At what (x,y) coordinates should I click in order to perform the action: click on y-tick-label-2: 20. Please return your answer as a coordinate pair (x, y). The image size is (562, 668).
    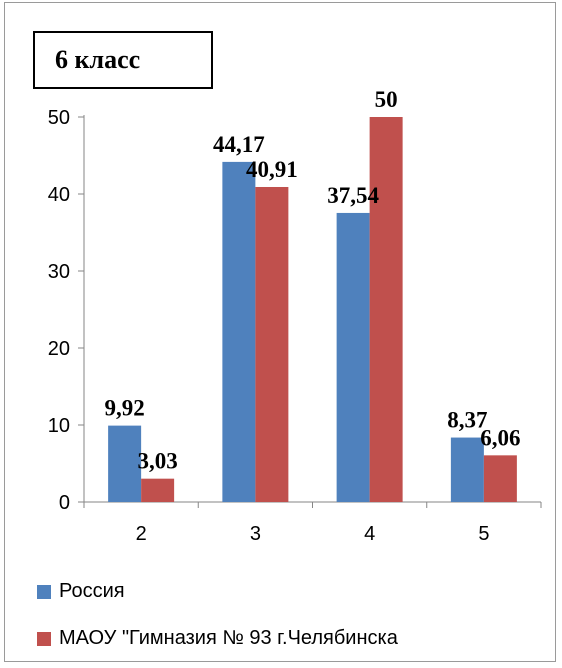
    Looking at the image, I should click on (59, 349).